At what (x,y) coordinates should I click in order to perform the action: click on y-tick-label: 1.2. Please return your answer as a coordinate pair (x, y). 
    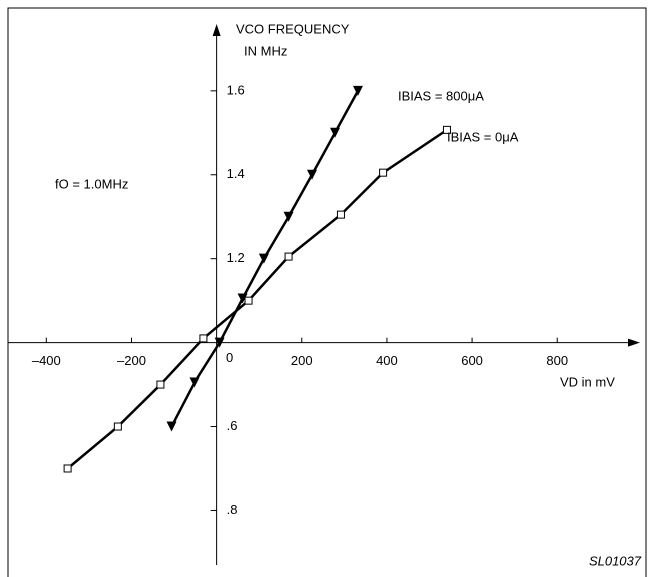
    Looking at the image, I should click on (236, 257).